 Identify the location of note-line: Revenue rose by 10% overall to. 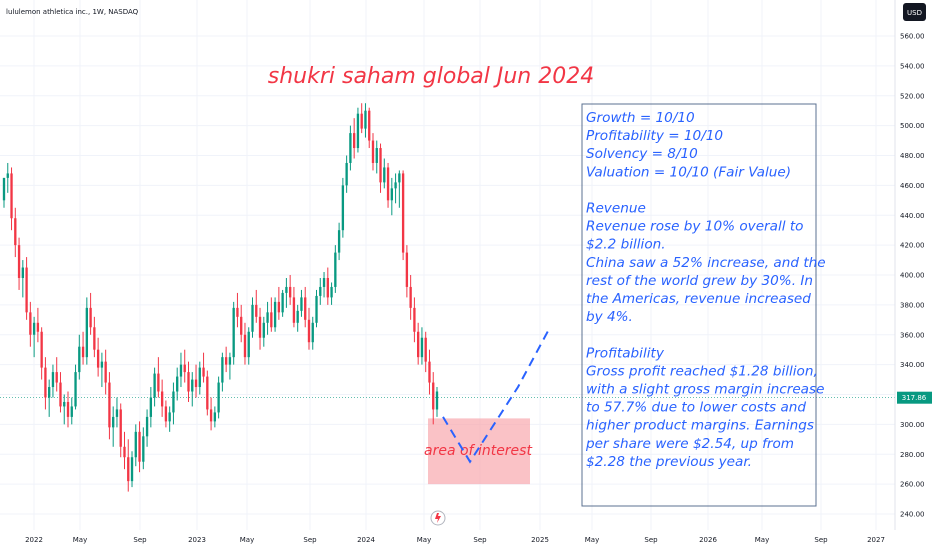
(695, 227).